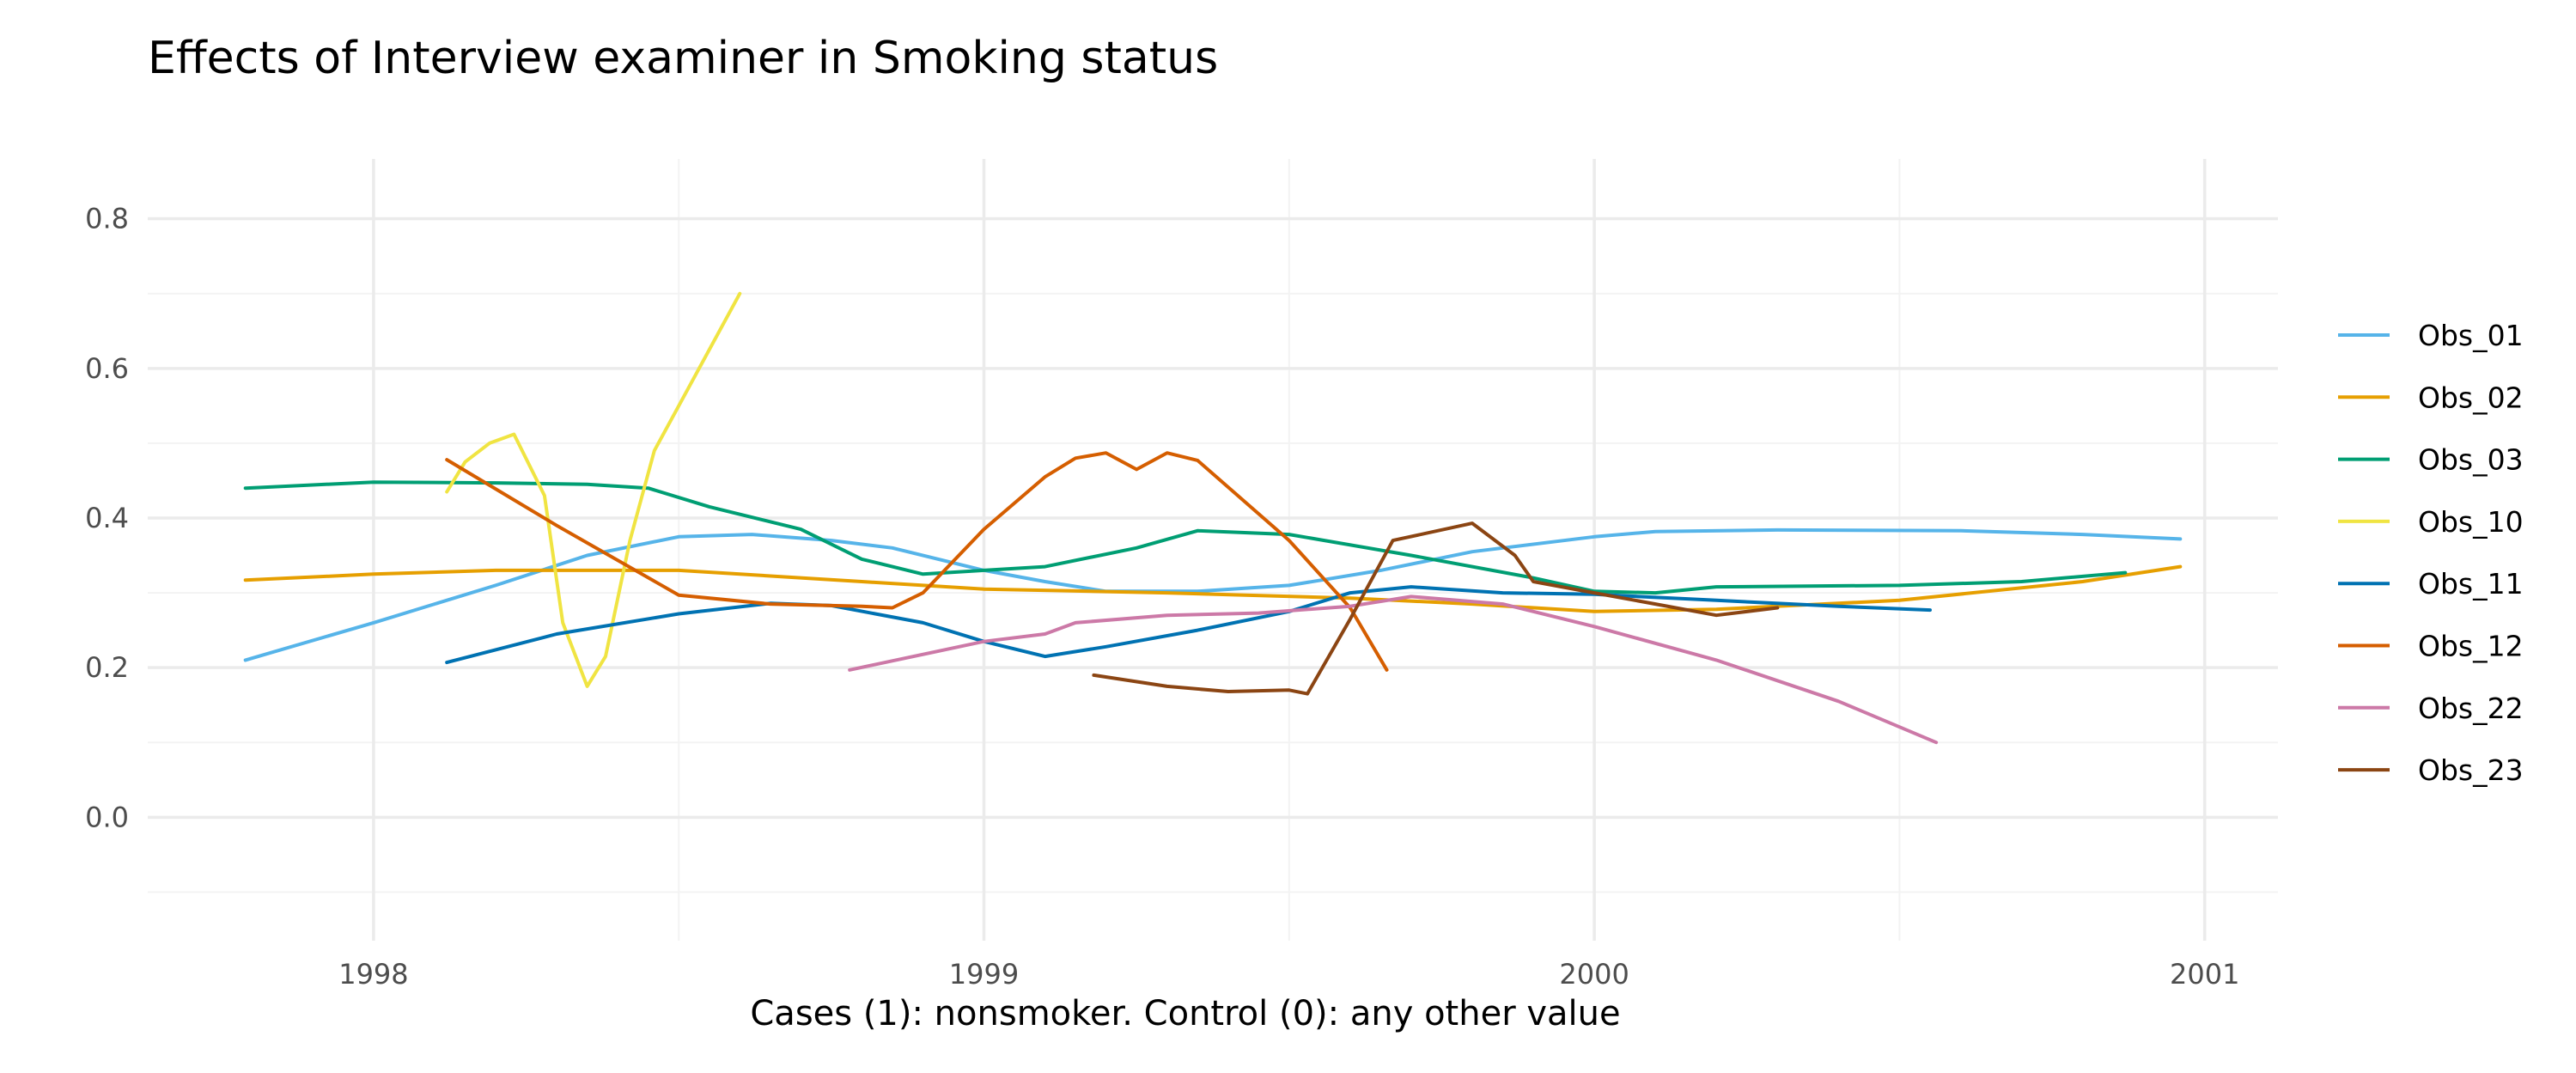 The image size is (2576, 1073). I want to click on y-tick-label: 0.8, so click(107, 219).